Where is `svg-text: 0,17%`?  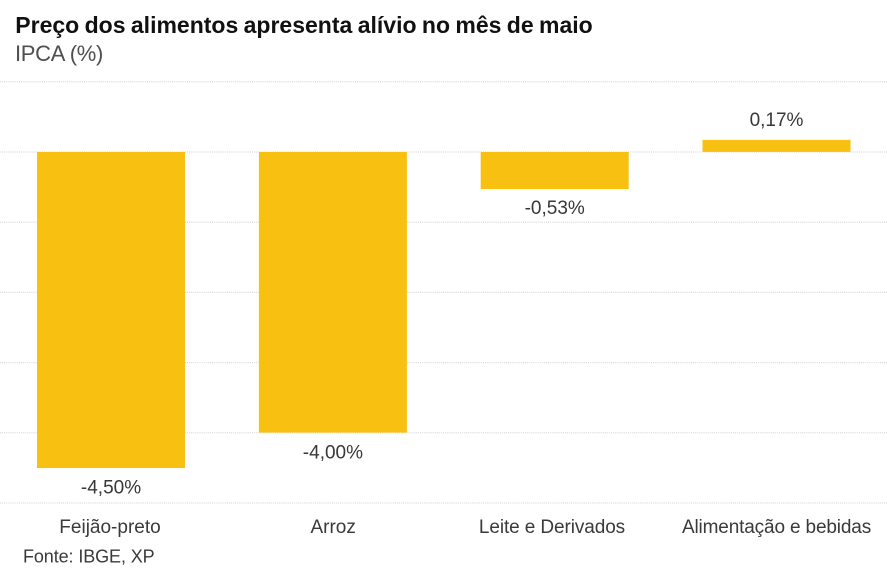
svg-text: 0,17% is located at coordinates (777, 120).